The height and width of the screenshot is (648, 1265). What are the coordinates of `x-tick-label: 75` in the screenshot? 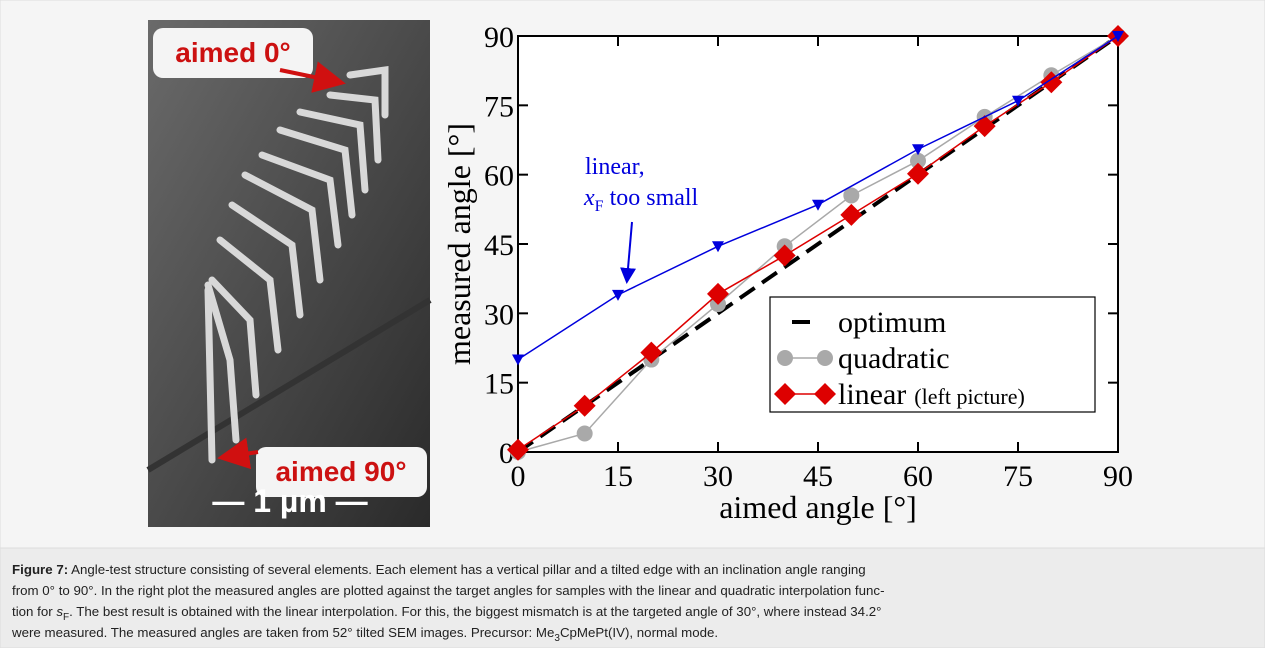 It's located at (1018, 476).